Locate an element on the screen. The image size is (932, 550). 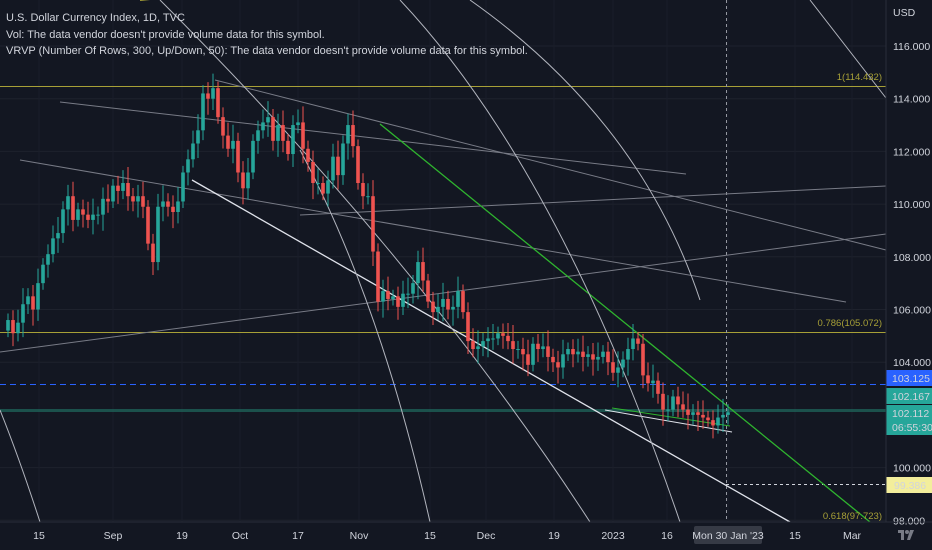
time-tick-label: Nov is located at coordinates (359, 536).